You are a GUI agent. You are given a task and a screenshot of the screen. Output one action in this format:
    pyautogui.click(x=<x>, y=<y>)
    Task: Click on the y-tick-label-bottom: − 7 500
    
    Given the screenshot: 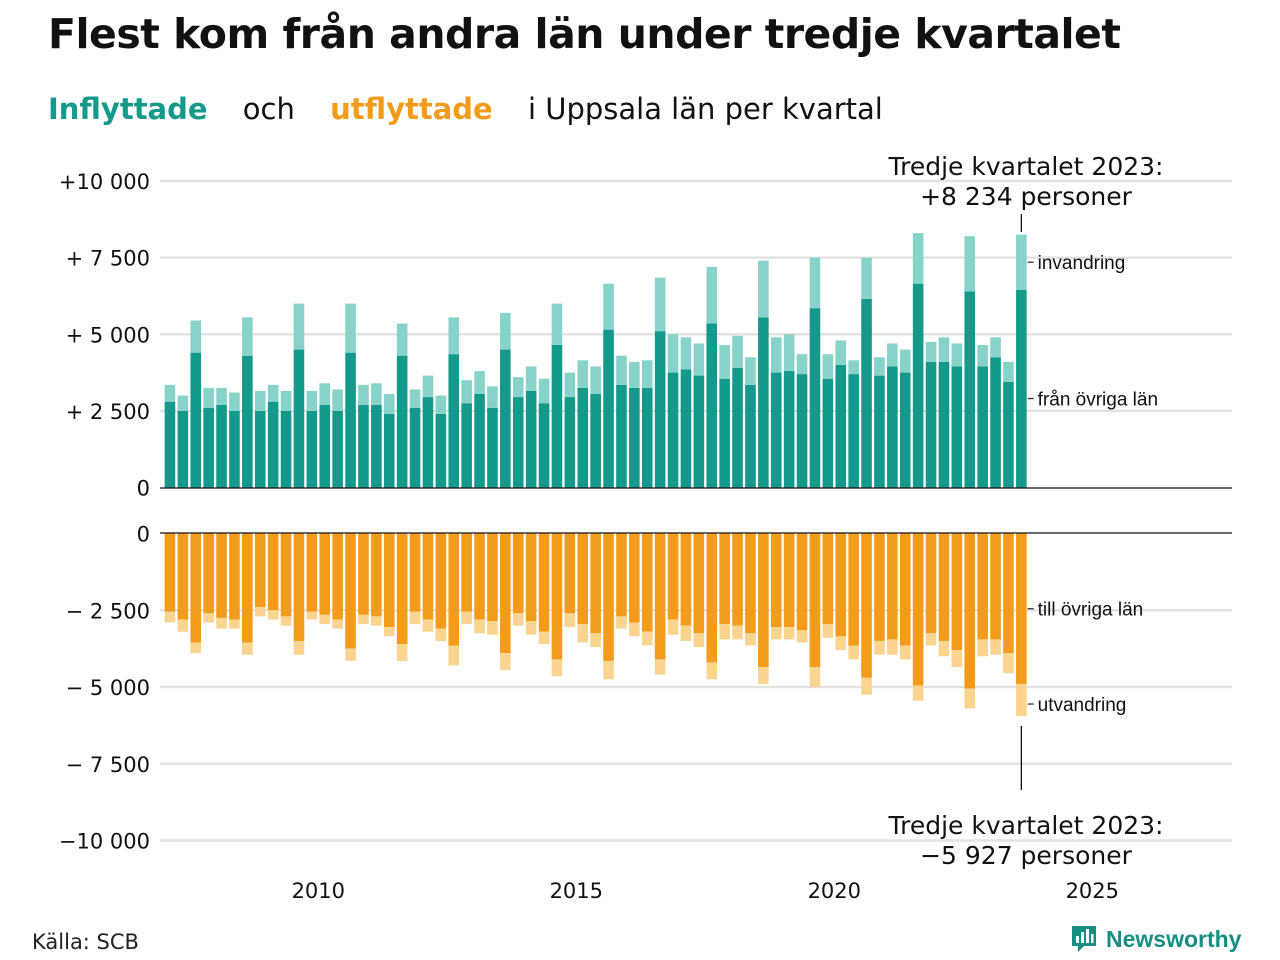 What is the action you would take?
    pyautogui.click(x=108, y=765)
    